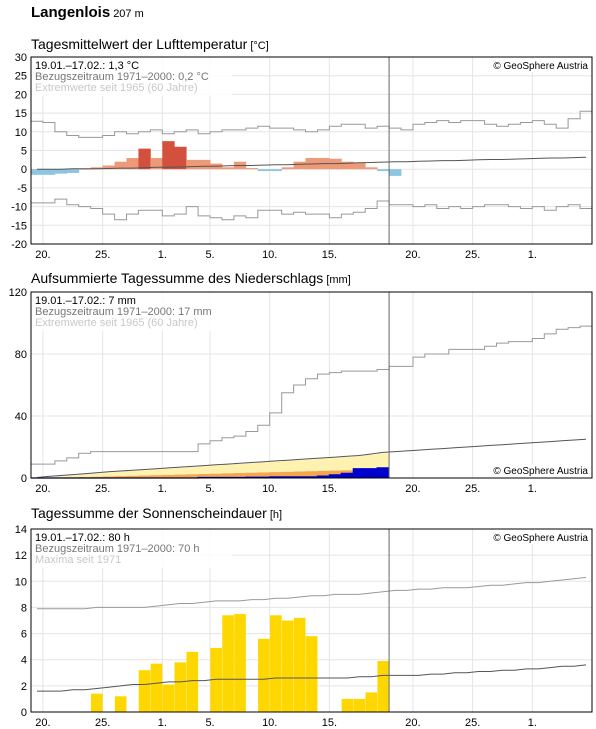 The width and height of the screenshot is (596, 729). Describe the element at coordinates (21, 77) in the screenshot. I see `y-tick-label: 25` at that location.